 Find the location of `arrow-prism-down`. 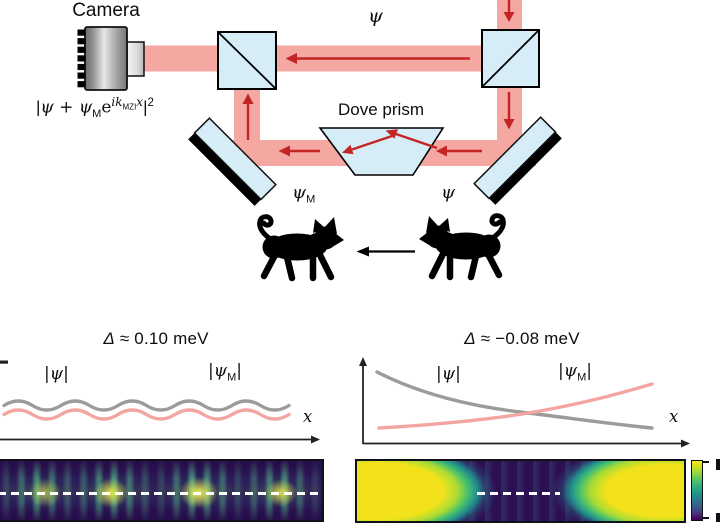

arrow-prism-down is located at coordinates (372, 142).